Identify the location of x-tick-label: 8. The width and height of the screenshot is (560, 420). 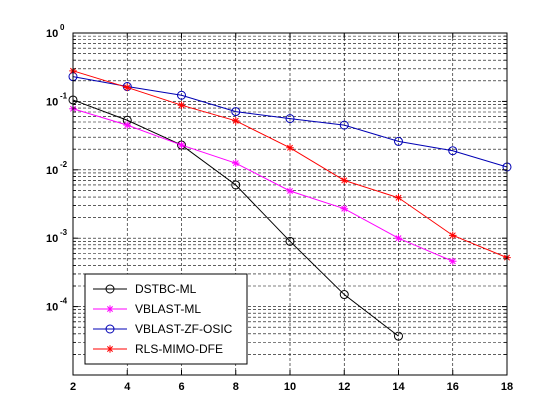
(236, 387).